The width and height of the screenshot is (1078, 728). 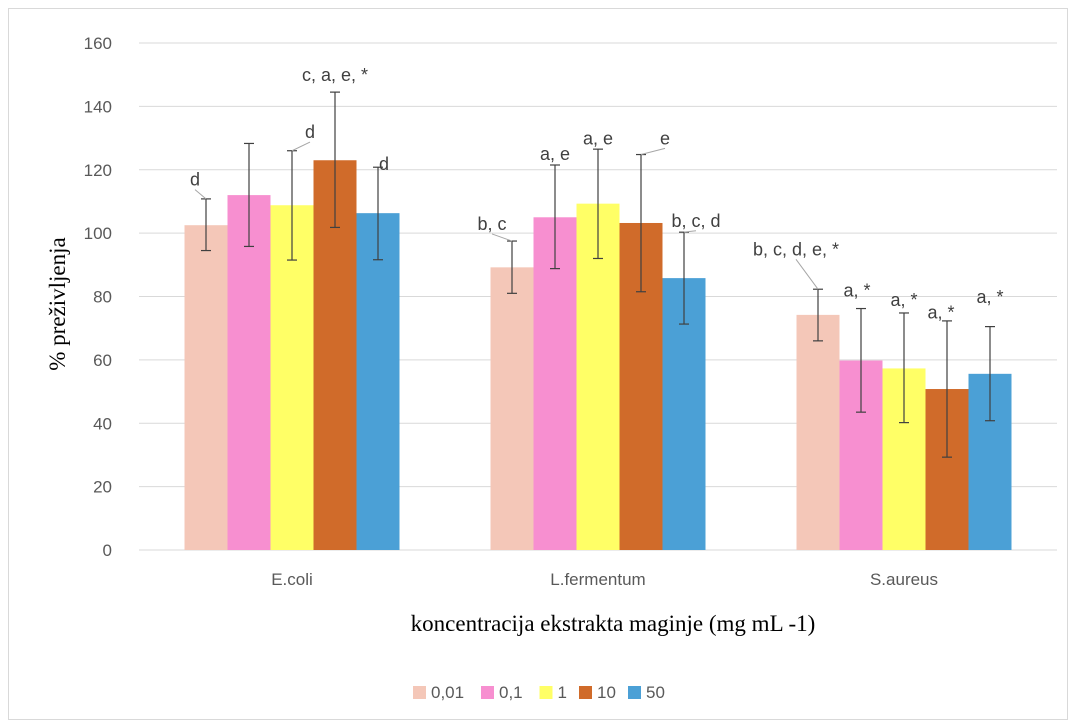 What do you see at coordinates (856, 291) in the screenshot?
I see `annotation-label-10: a, *` at bounding box center [856, 291].